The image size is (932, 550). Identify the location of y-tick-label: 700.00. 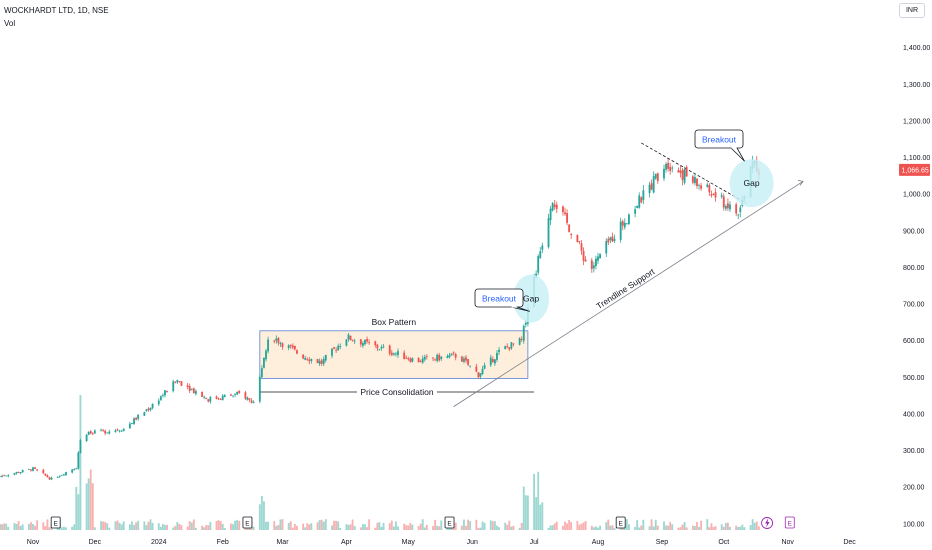
(914, 305).